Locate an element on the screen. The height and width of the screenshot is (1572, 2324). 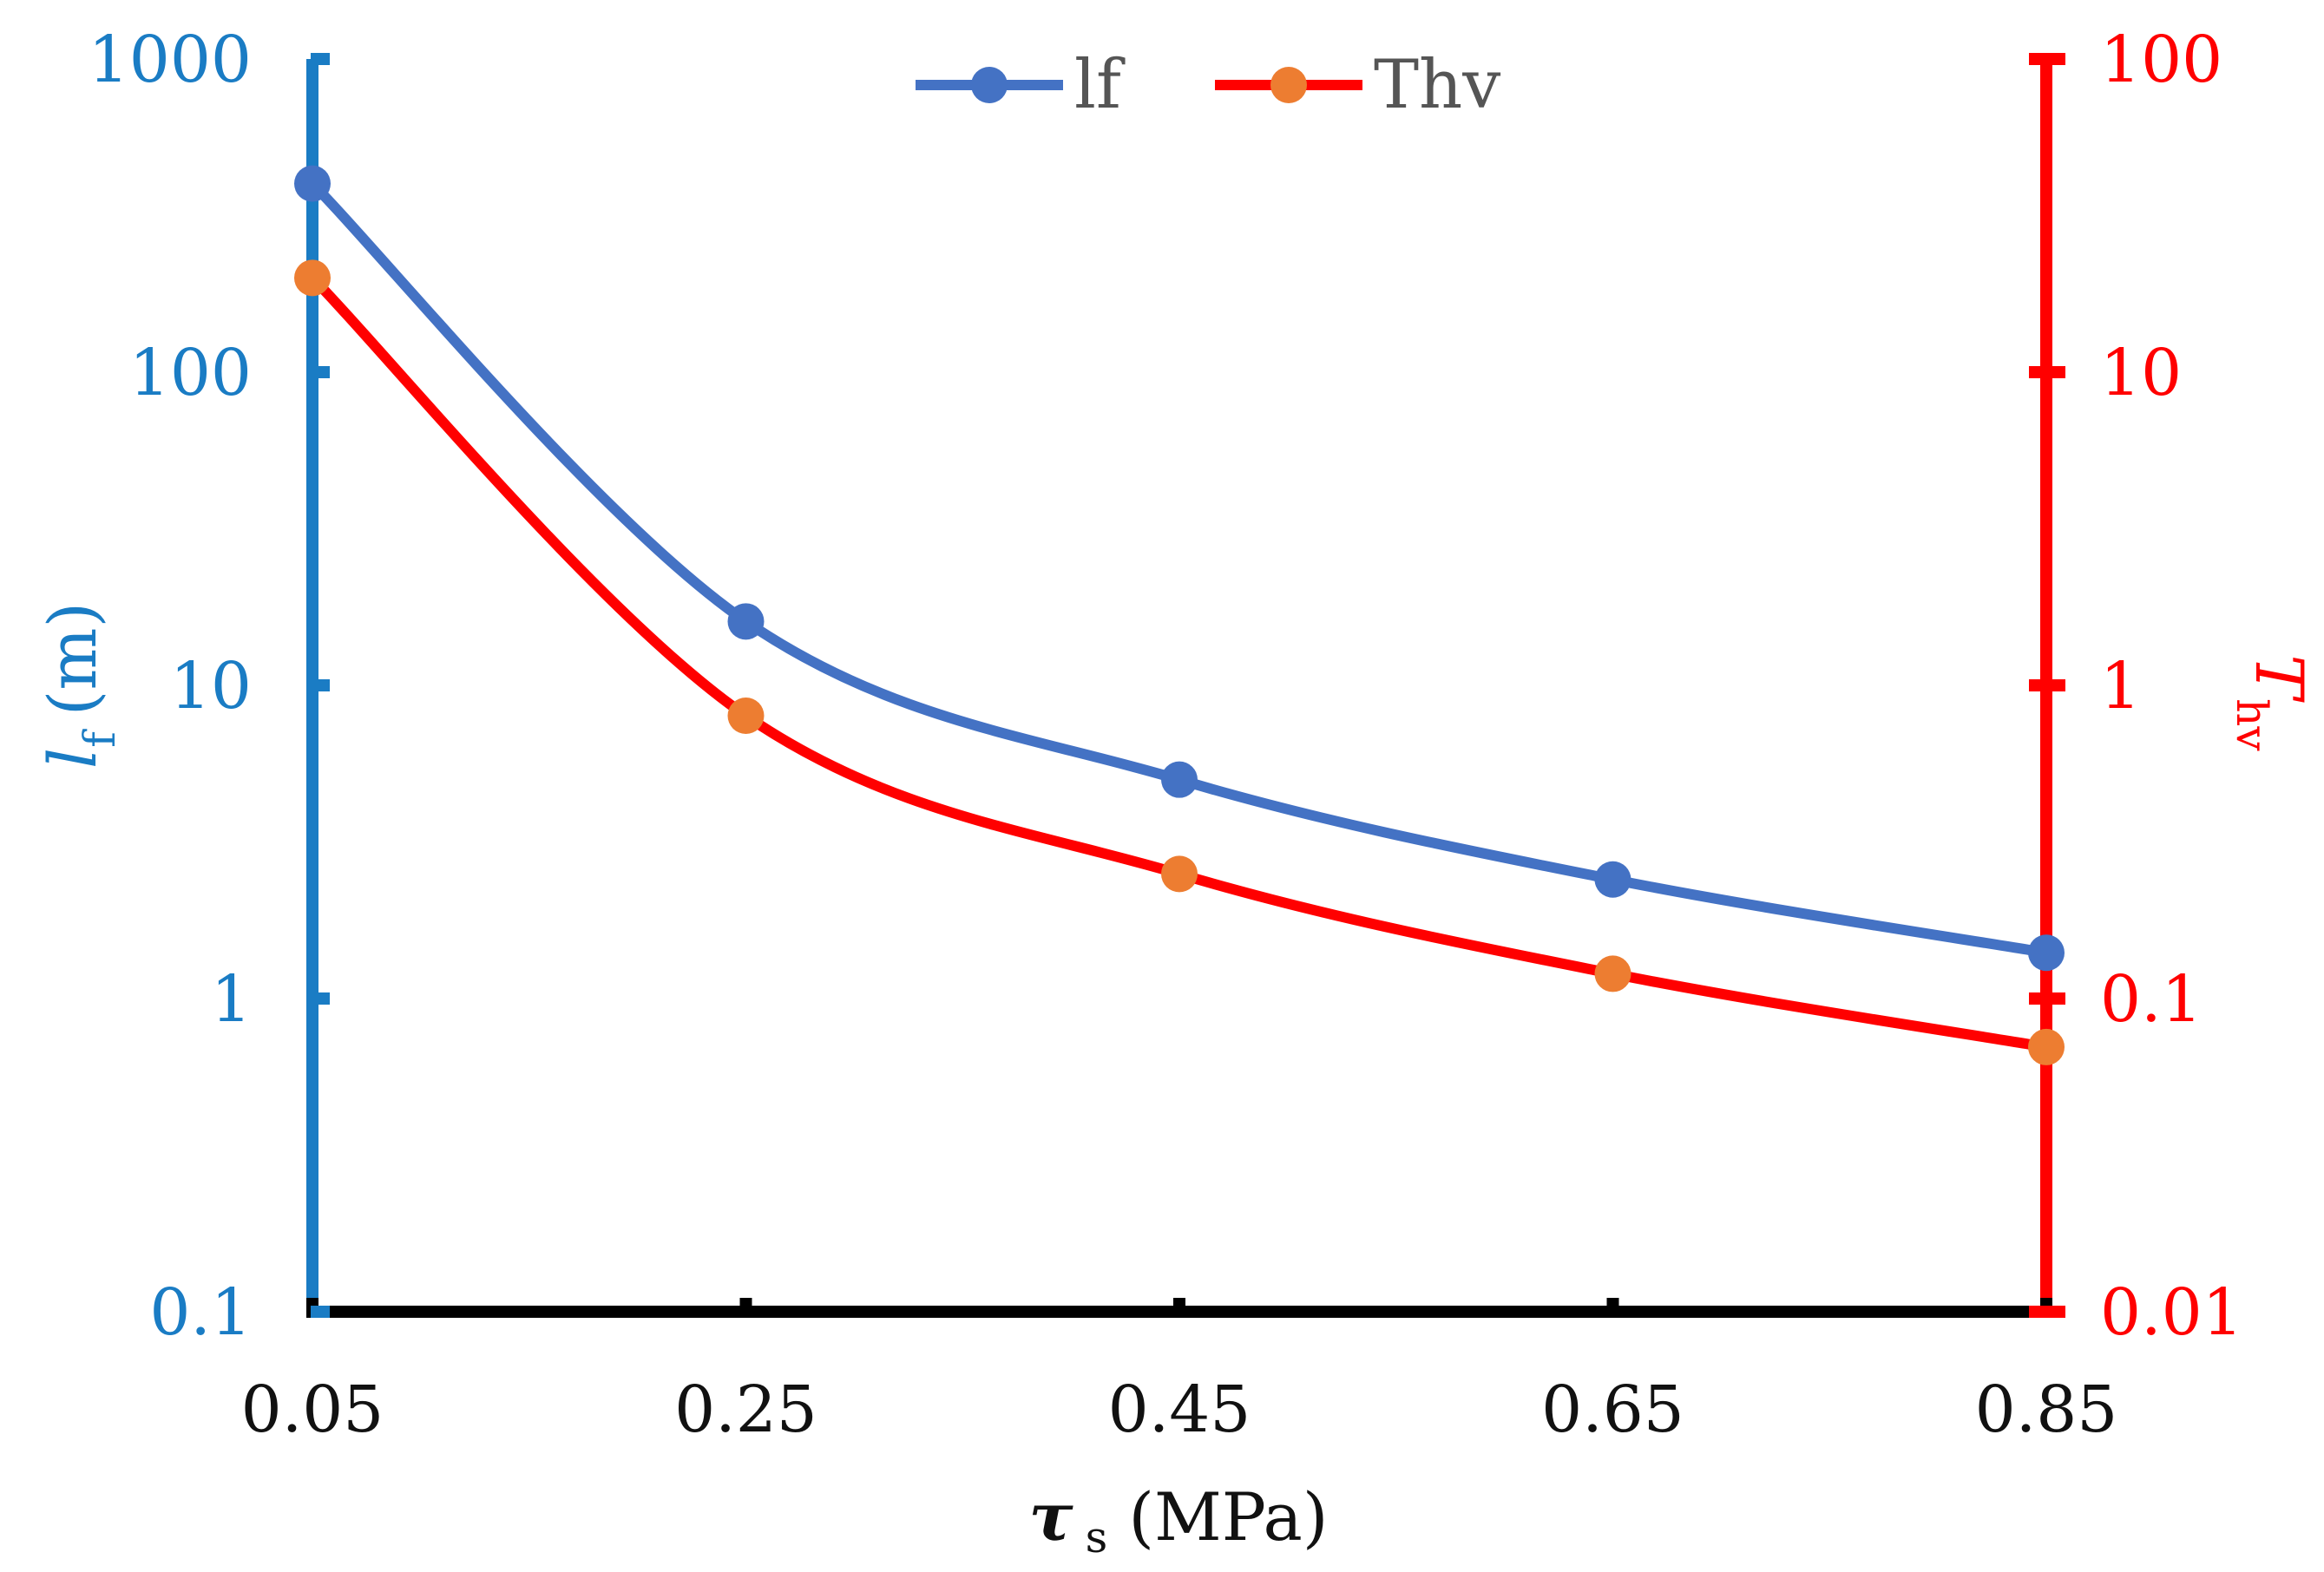
left-y-axis-subscript: f is located at coordinates (100, 738).